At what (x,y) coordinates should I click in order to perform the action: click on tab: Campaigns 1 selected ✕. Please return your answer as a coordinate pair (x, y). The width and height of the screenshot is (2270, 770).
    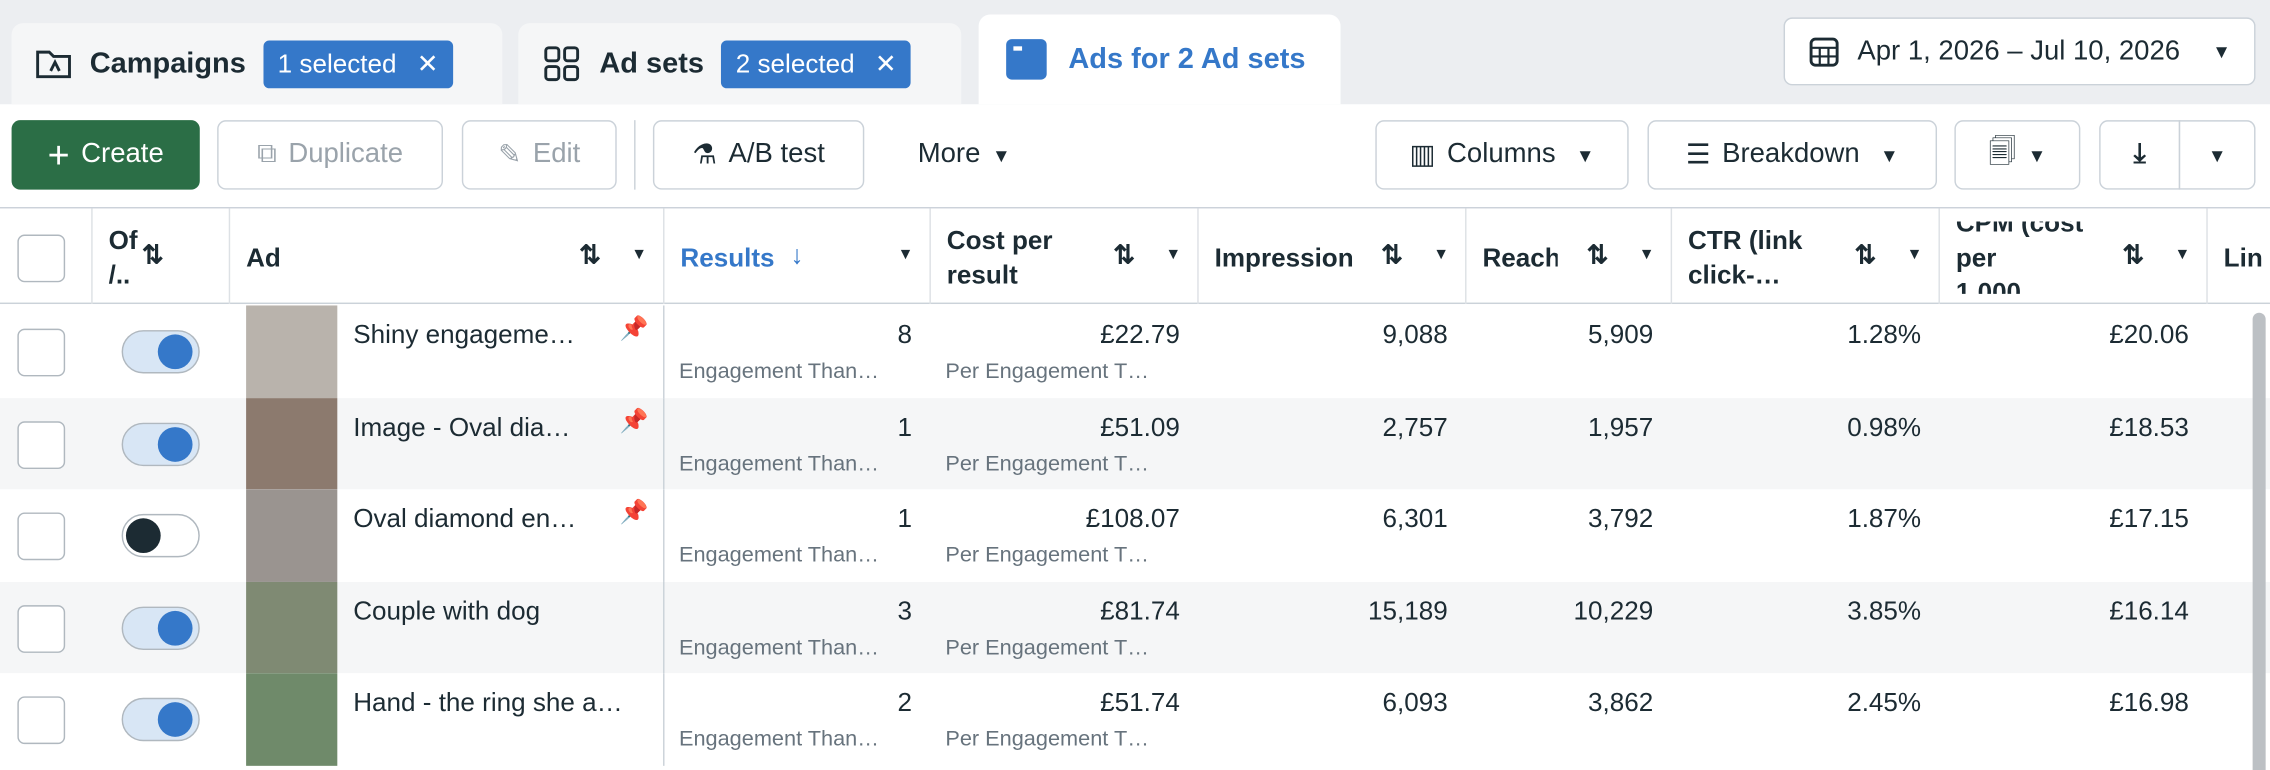
    Looking at the image, I should click on (257, 64).